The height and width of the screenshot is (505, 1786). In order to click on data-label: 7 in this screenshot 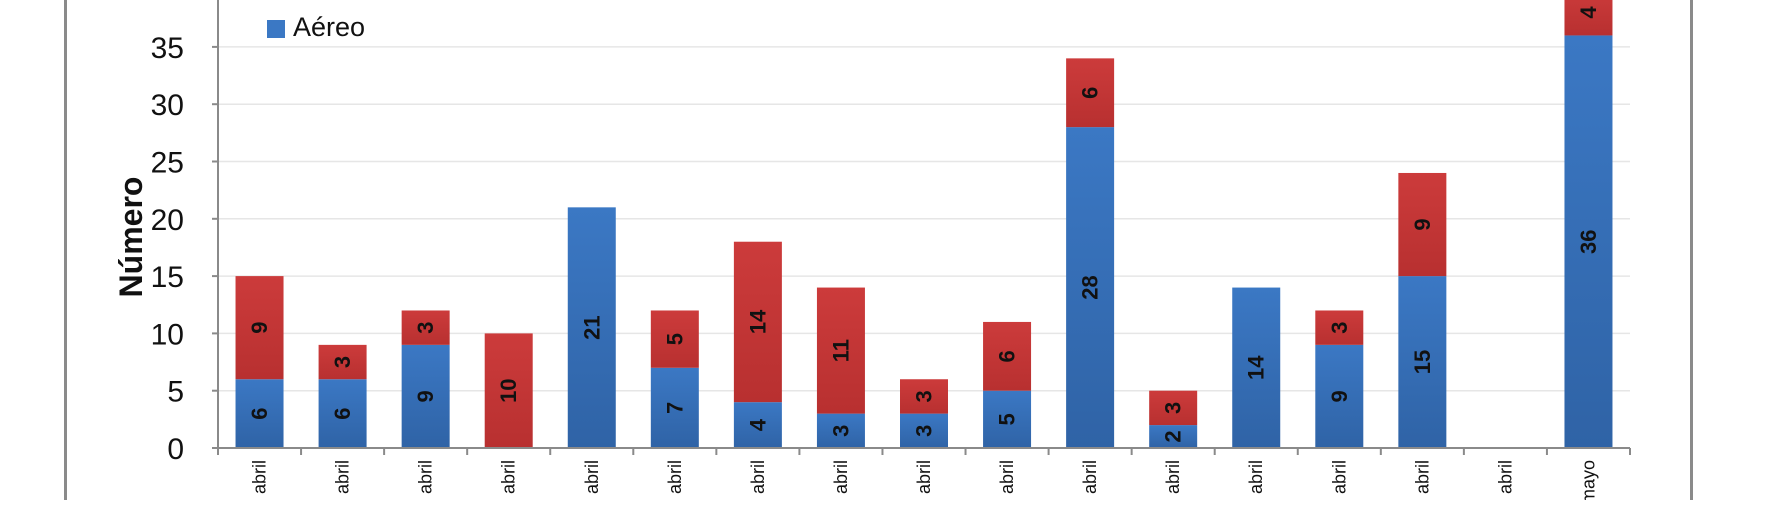, I will do `click(674, 408)`.